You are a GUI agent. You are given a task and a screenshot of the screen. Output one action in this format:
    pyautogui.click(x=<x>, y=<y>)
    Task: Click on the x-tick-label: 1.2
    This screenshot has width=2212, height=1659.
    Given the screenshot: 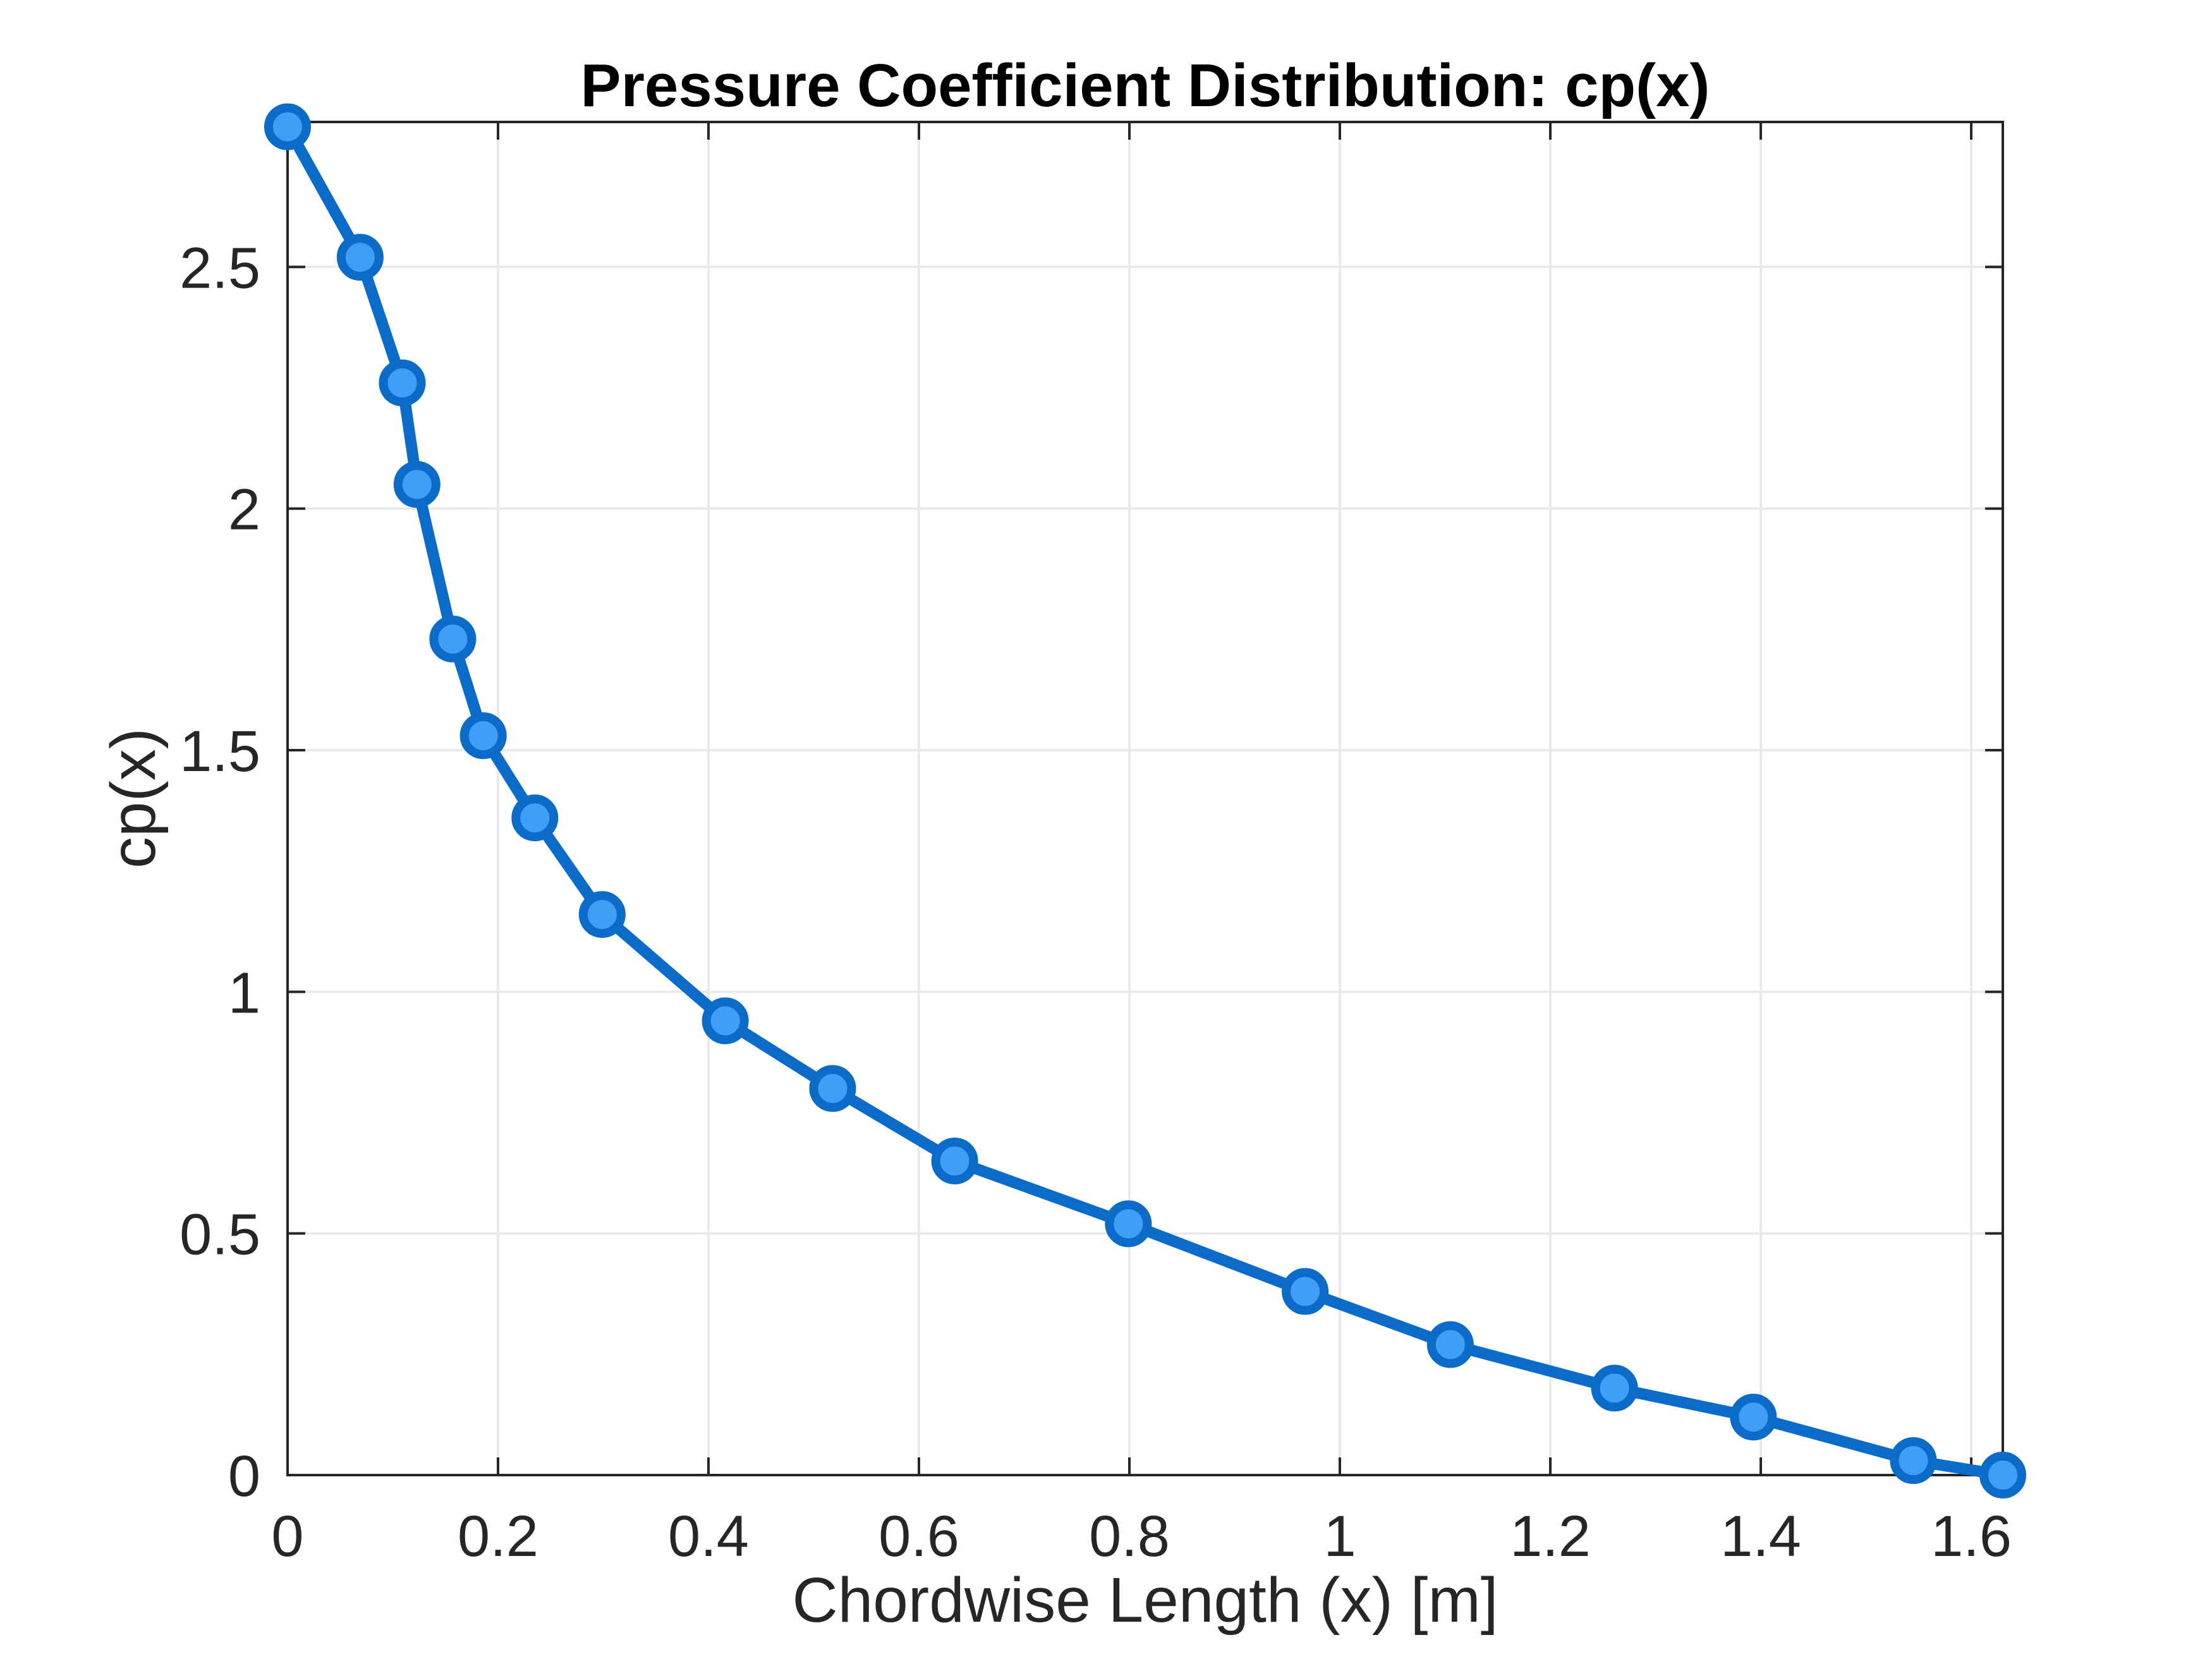 What is the action you would take?
    pyautogui.click(x=1550, y=1536)
    